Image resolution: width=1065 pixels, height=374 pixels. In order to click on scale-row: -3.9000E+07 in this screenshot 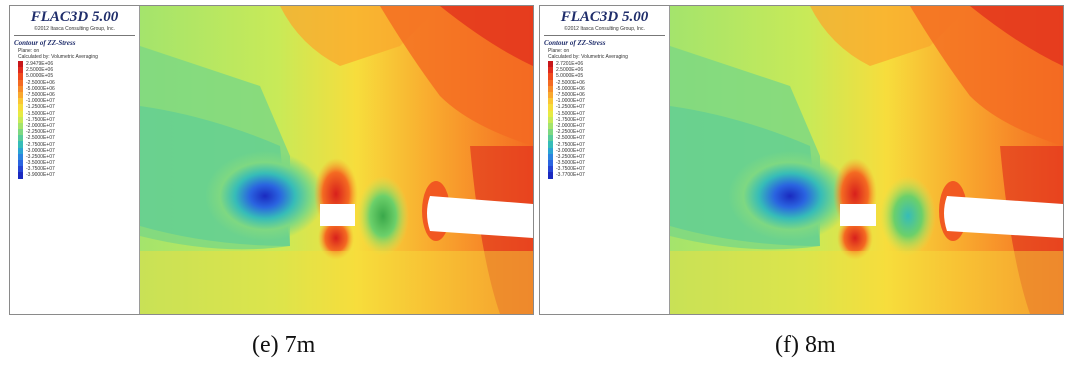, I will do `click(76, 175)`.